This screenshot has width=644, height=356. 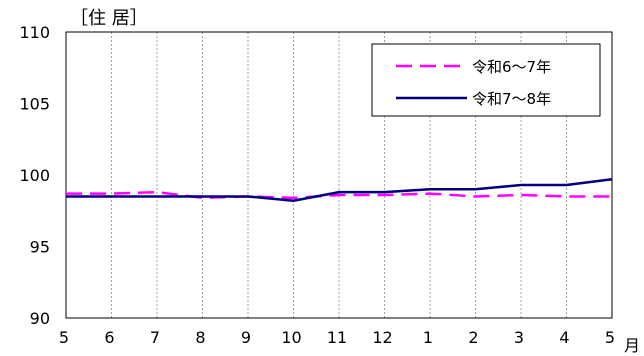 What do you see at coordinates (34, 104) in the screenshot?
I see `y-tick-label: 105` at bounding box center [34, 104].